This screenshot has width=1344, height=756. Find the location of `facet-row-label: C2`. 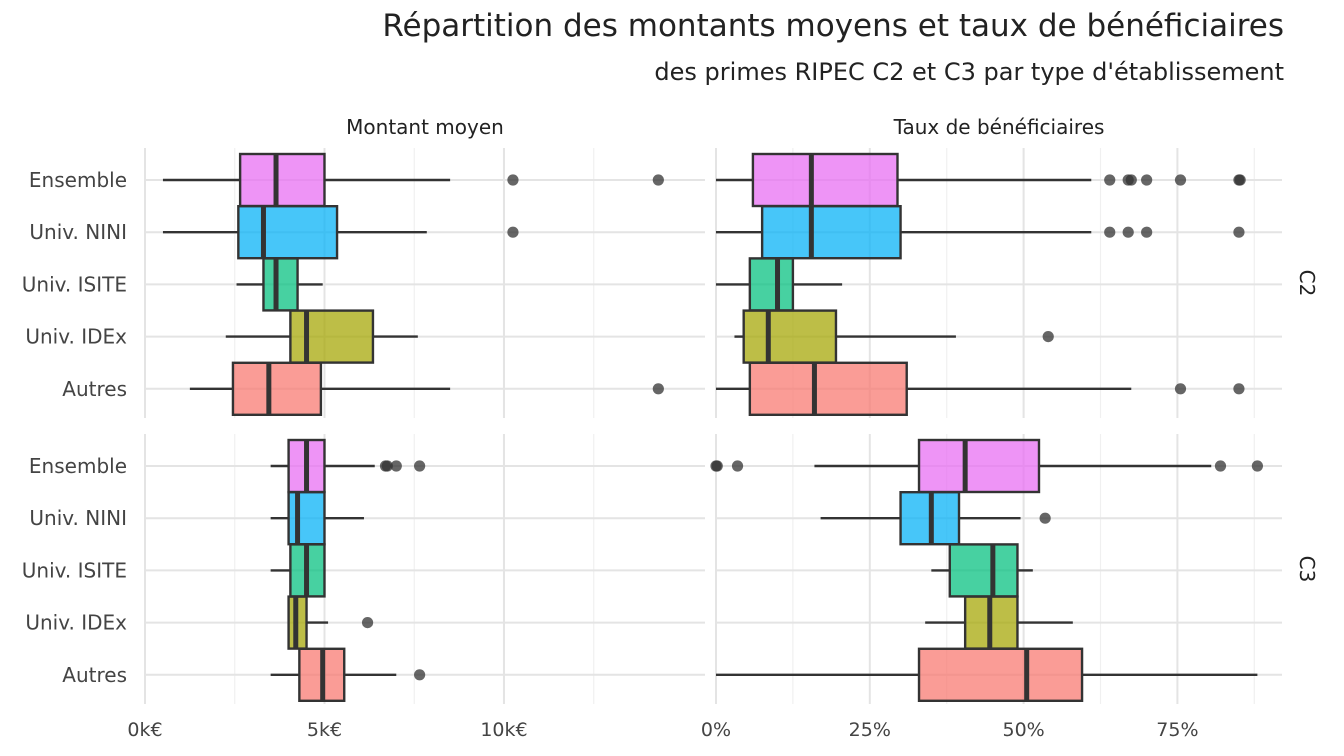

facet-row-label: C2 is located at coordinates (1307, 283).